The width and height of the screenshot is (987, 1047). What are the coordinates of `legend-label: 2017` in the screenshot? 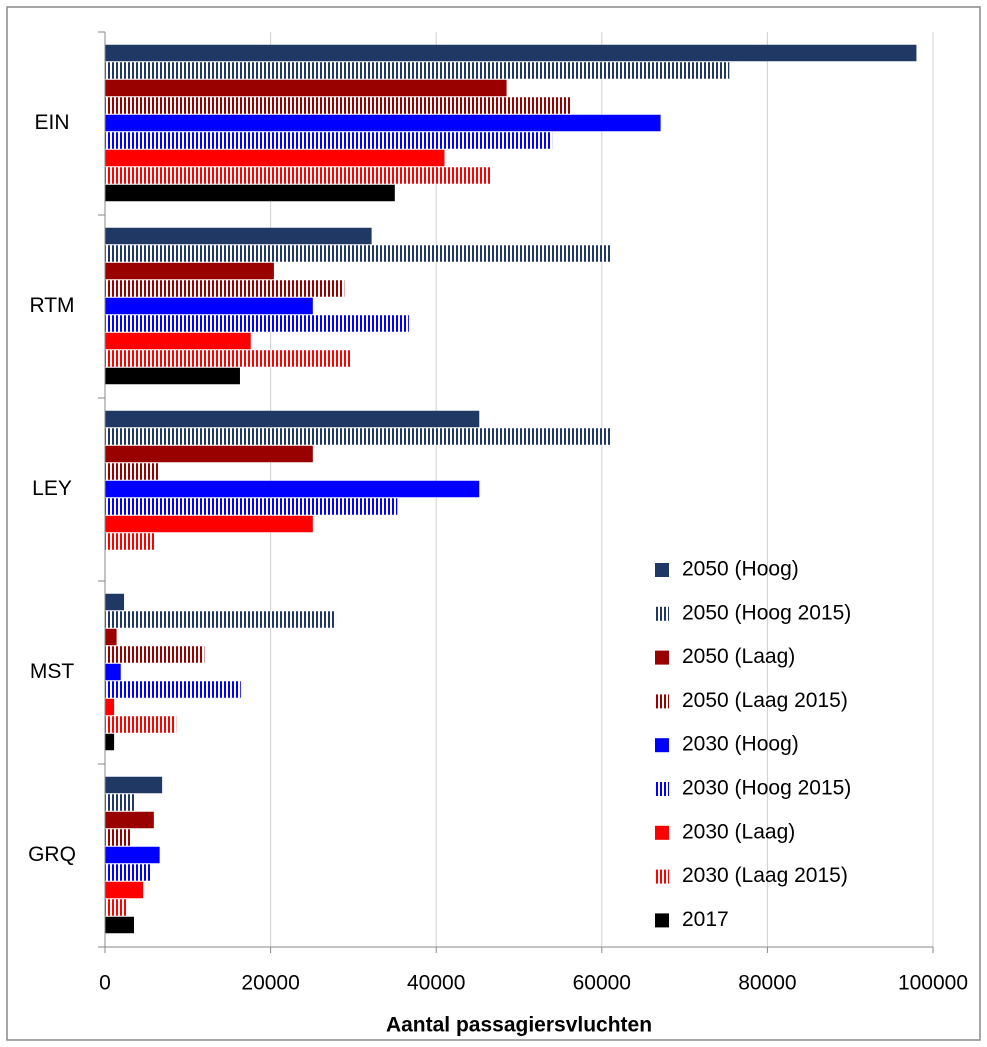 It's located at (705, 919).